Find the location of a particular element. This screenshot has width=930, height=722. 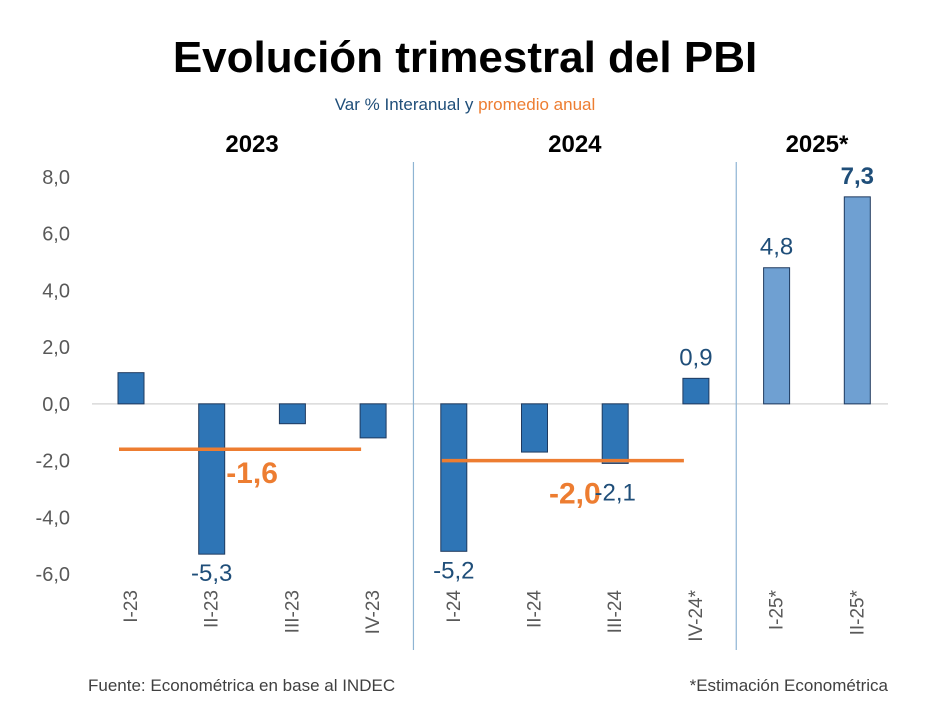

y-tick-label: -2,0 is located at coordinates (53, 462).